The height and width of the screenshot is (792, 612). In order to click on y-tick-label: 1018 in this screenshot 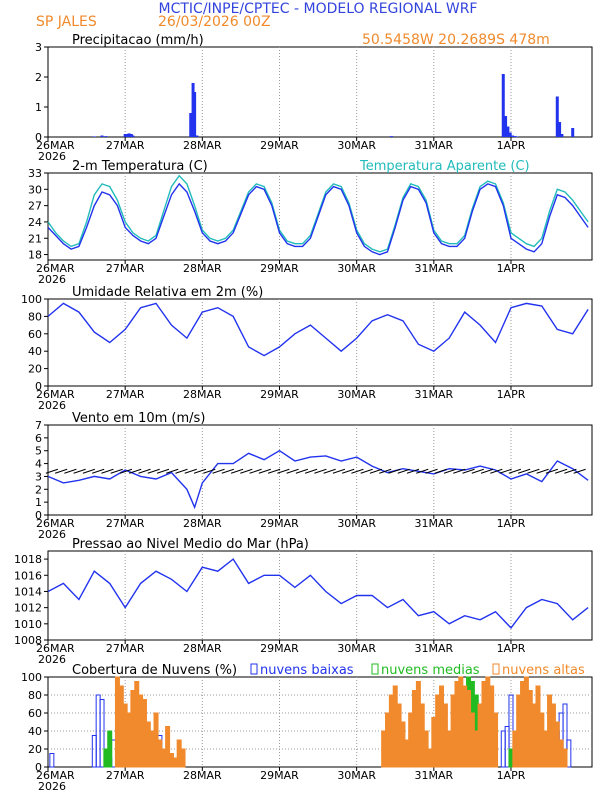, I will do `click(28, 559)`.